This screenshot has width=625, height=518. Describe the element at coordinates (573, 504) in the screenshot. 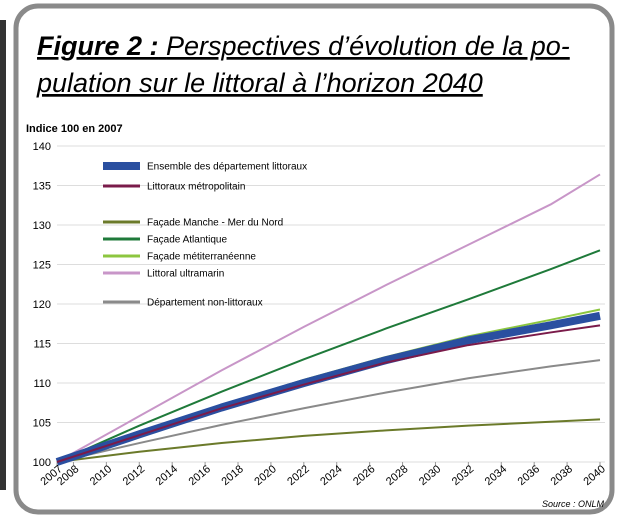

I see `source: Source : ONLM` at that location.